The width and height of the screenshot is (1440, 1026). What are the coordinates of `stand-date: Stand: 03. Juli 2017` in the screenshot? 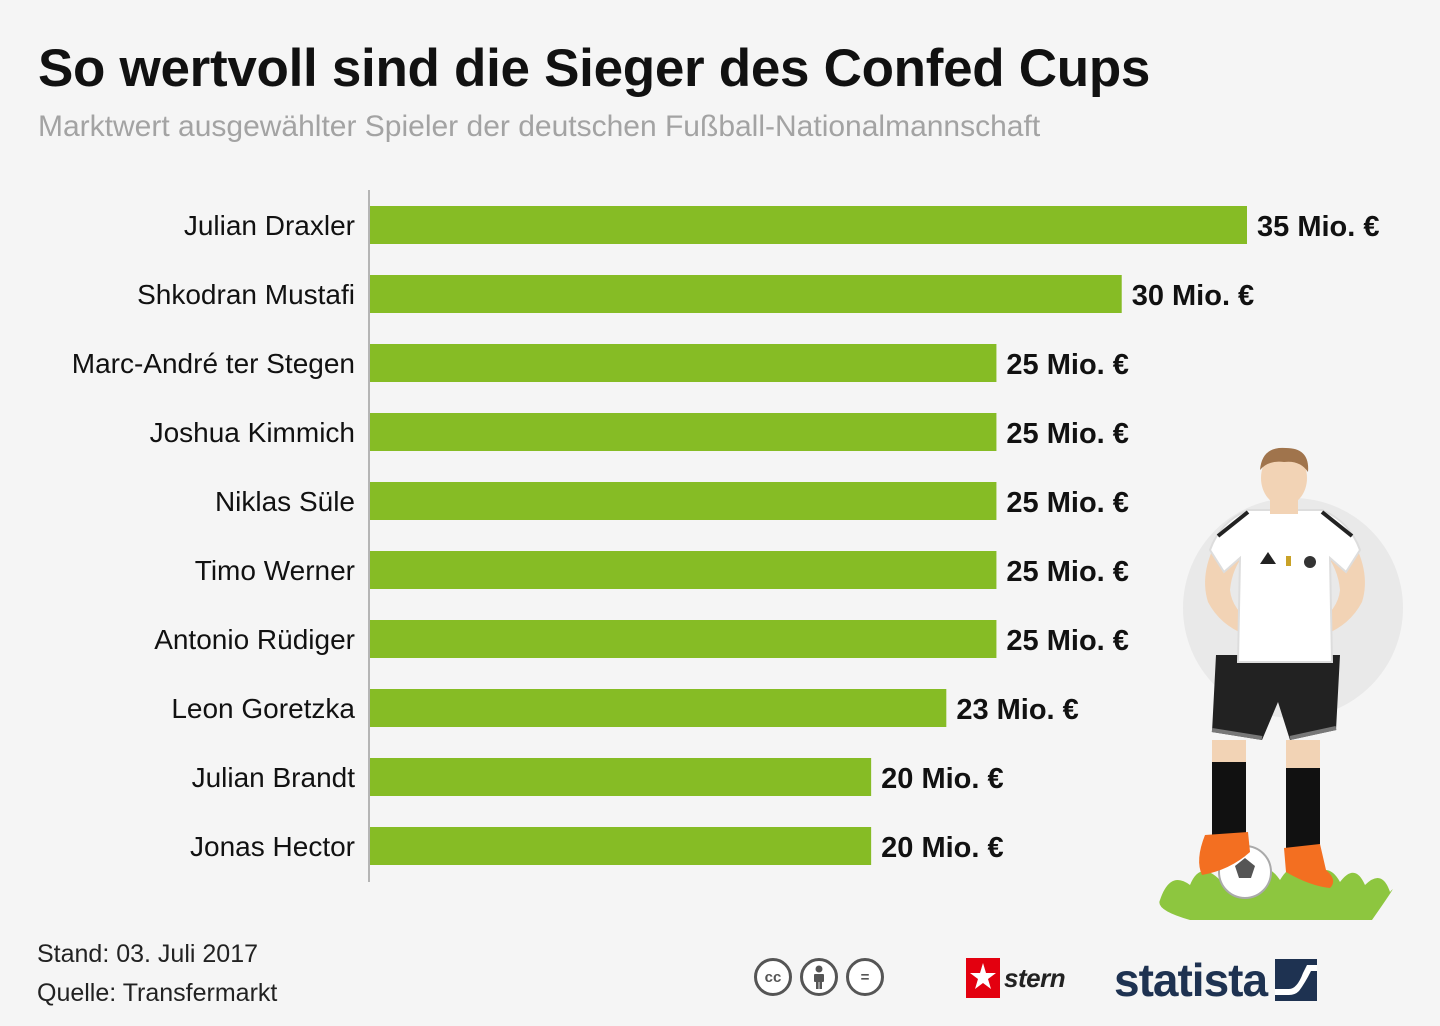 It's located at (147, 954).